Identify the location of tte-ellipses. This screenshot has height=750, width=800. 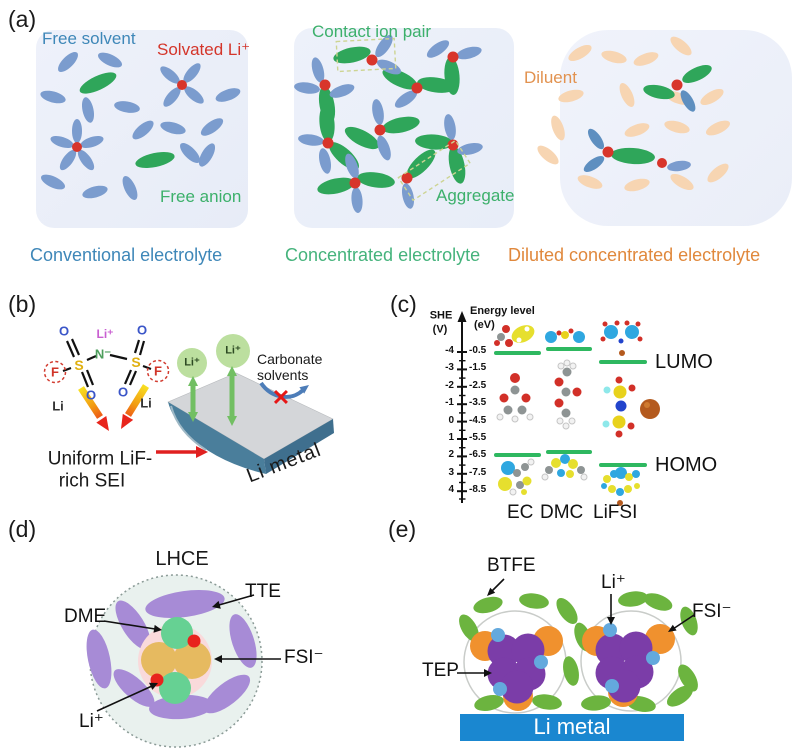
(171, 654).